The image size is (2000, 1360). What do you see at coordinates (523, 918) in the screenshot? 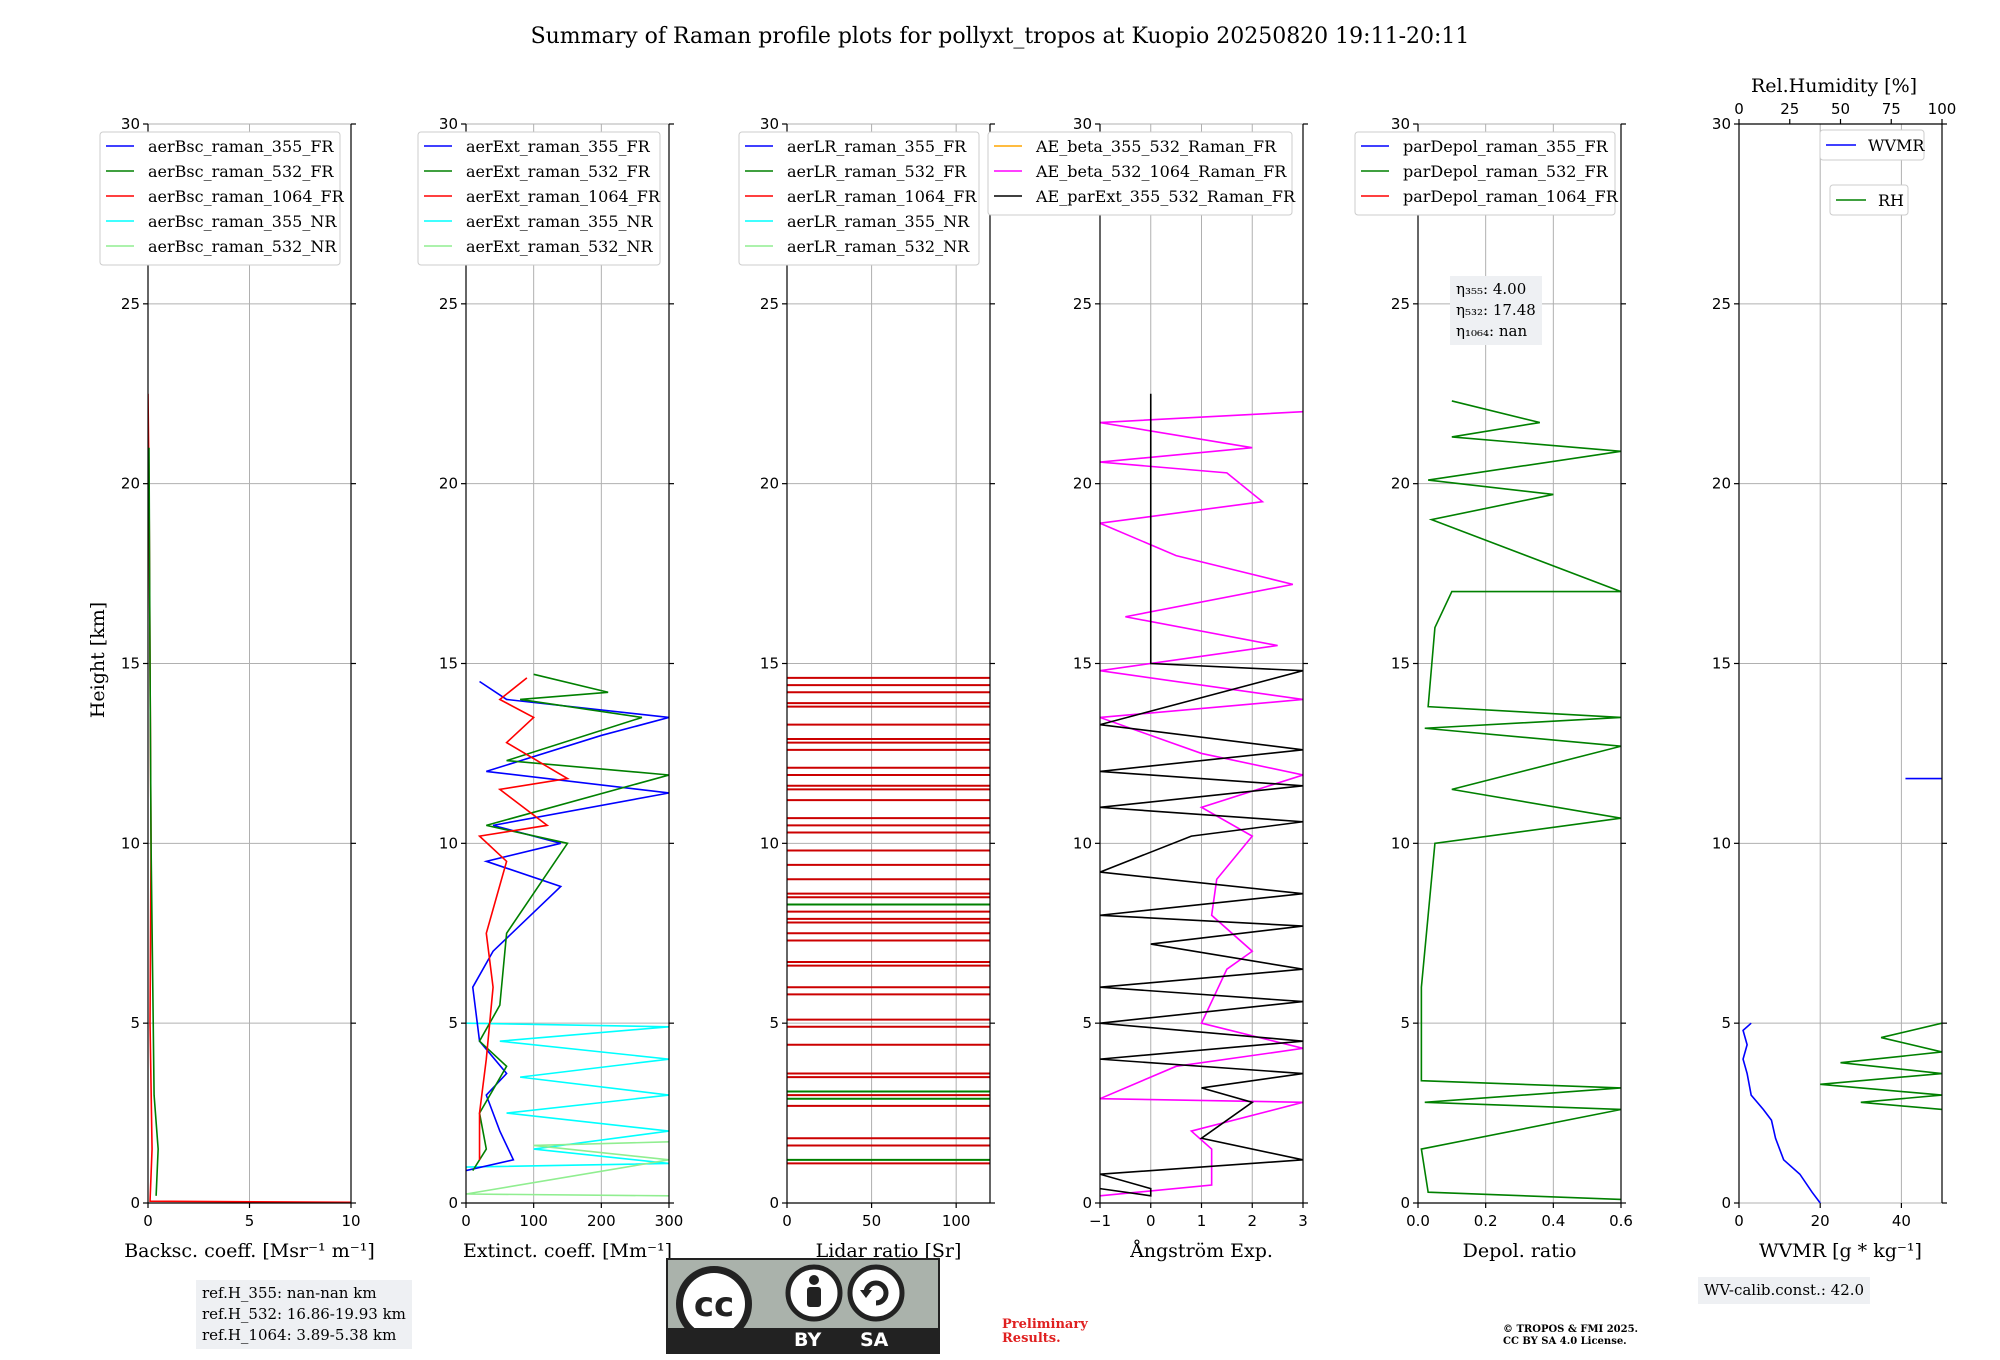
I see `series-aerExt_raman_1064_FR` at bounding box center [523, 918].